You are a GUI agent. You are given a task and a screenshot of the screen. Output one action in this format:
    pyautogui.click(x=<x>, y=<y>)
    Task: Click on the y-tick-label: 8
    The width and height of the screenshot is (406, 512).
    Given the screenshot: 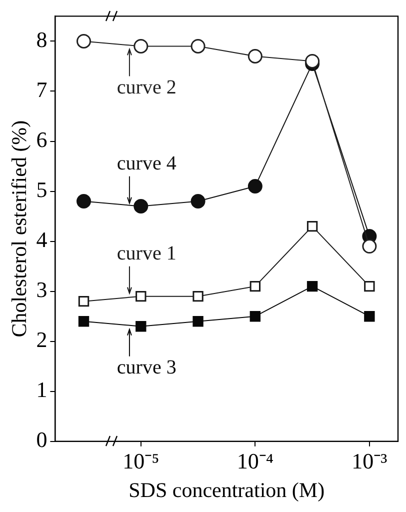 What is the action you would take?
    pyautogui.click(x=42, y=39)
    